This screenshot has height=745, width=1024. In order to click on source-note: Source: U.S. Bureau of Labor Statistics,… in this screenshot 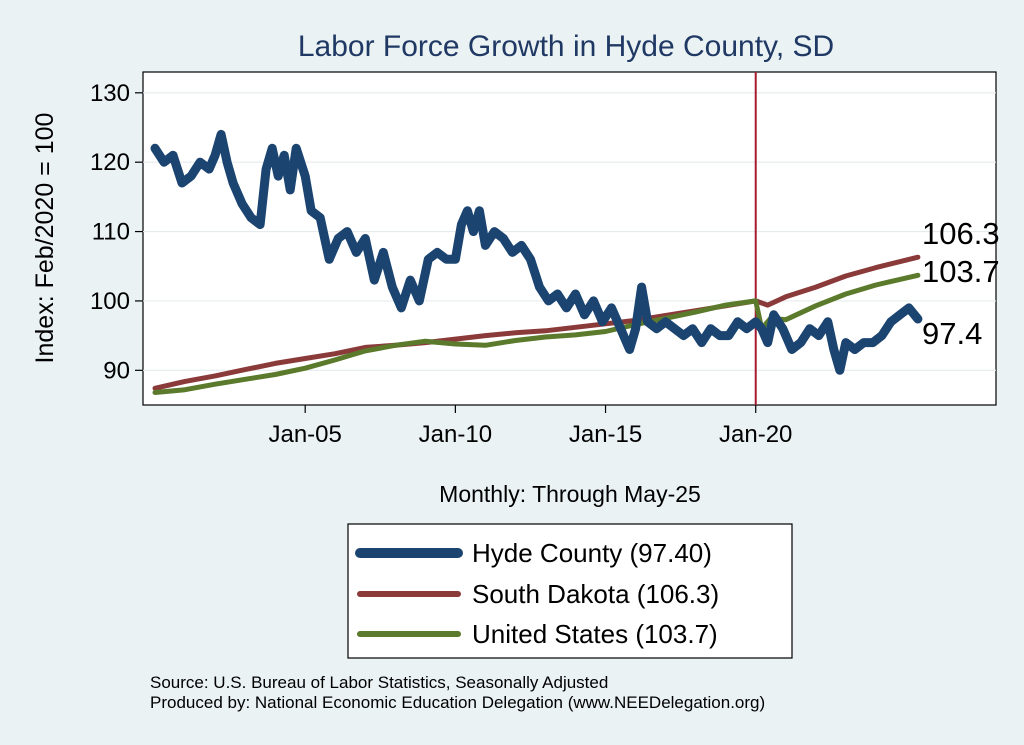, I will do `click(379, 682)`.